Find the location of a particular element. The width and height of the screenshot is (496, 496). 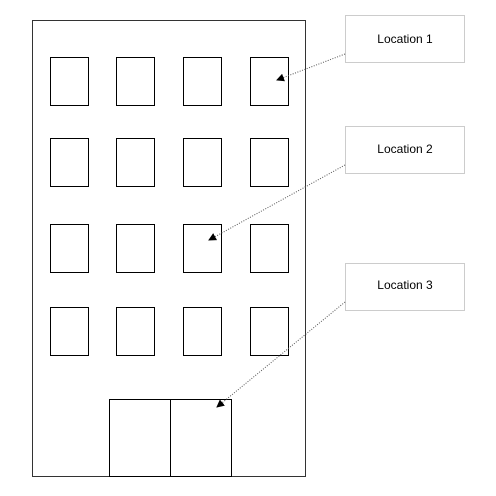

callout-label-location-2: Location 2 is located at coordinates (405, 149).